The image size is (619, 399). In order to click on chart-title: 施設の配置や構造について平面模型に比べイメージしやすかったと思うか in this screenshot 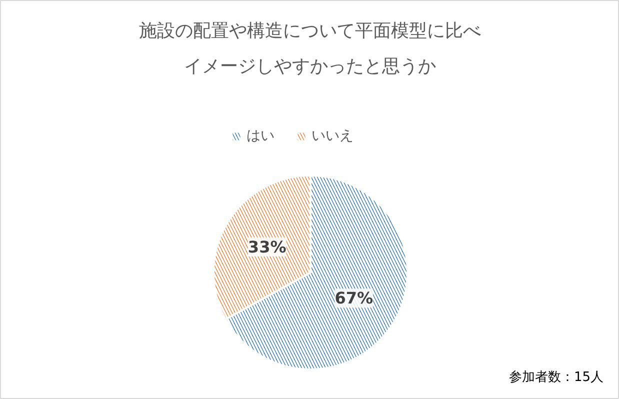, I will do `click(310, 49)`.